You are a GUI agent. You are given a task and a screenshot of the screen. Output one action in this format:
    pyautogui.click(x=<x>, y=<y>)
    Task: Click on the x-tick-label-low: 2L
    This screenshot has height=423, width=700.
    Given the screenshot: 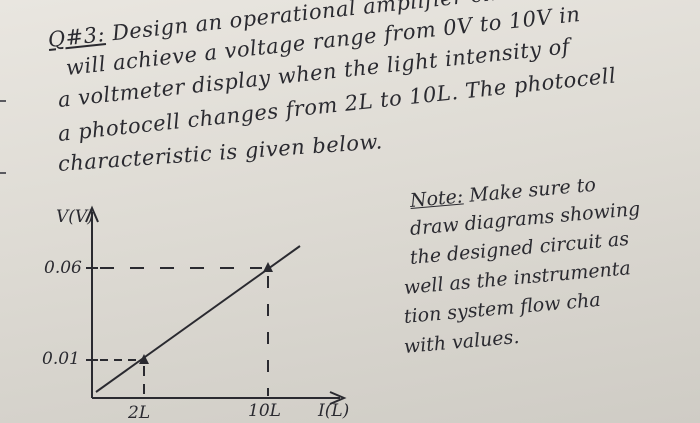 What is the action you would take?
    pyautogui.click(x=138, y=413)
    